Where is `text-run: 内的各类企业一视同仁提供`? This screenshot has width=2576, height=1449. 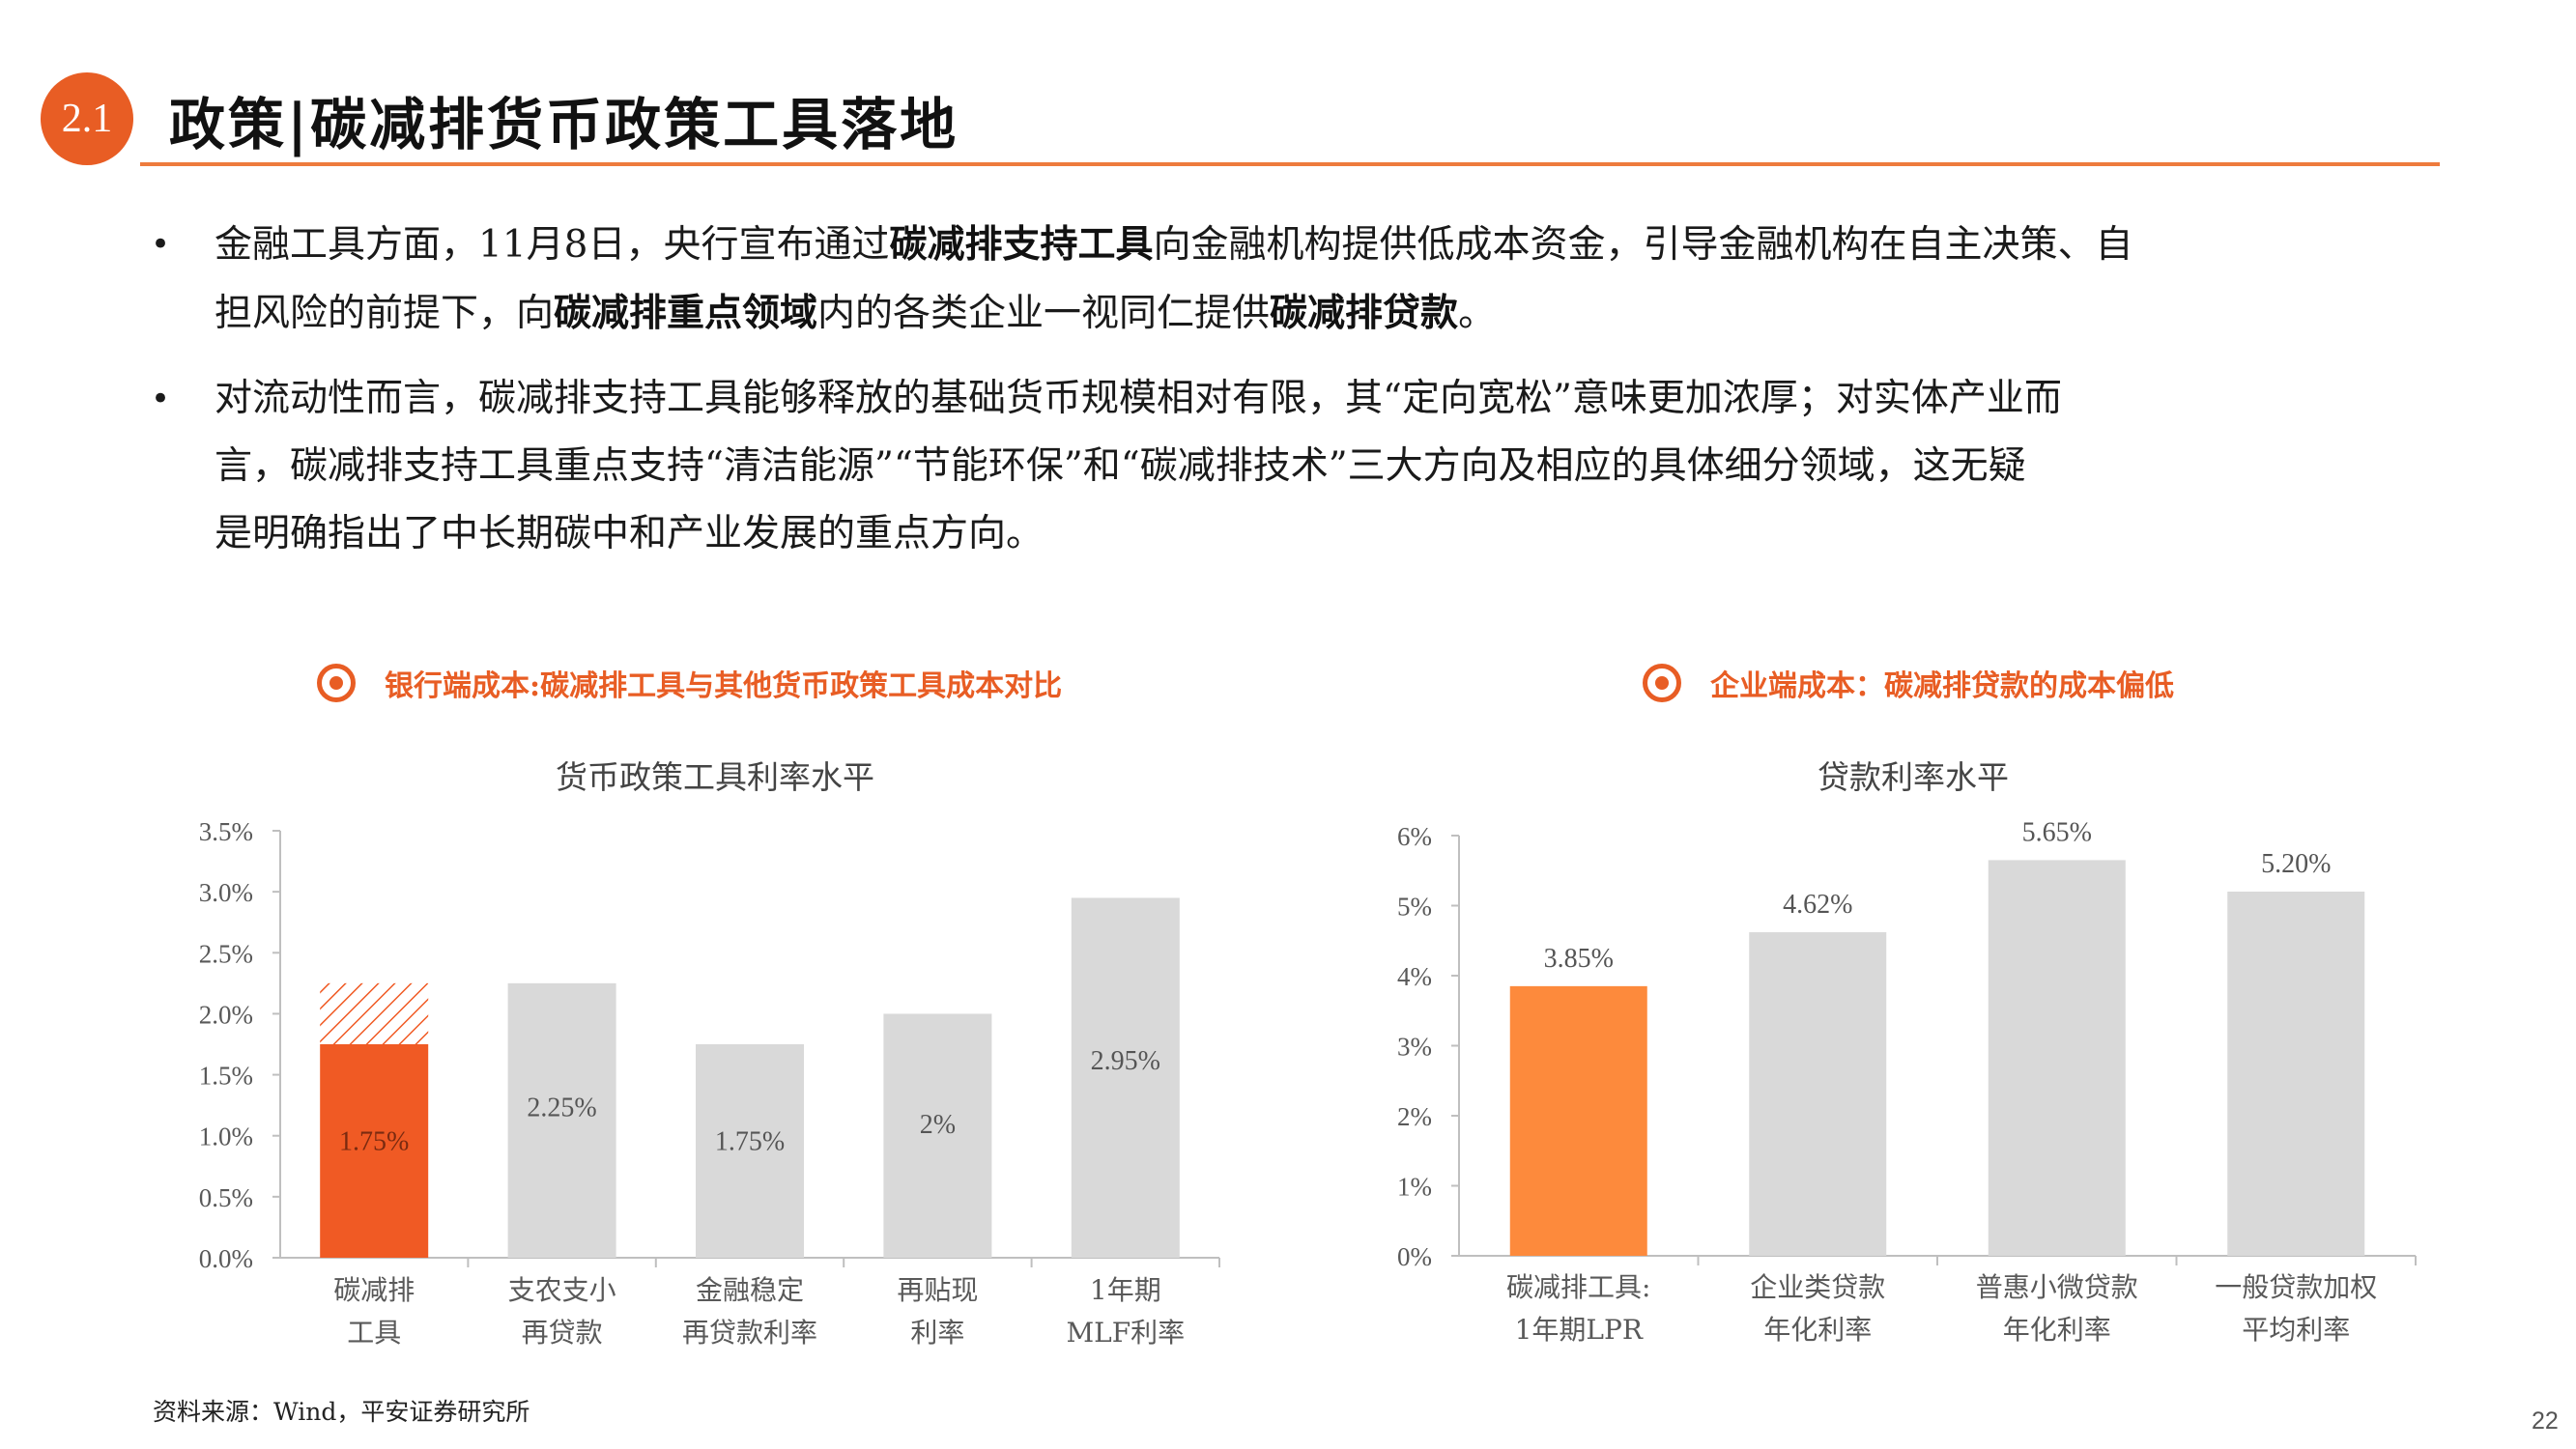 text-run: 内的各类企业一视同仁提供 is located at coordinates (1044, 313).